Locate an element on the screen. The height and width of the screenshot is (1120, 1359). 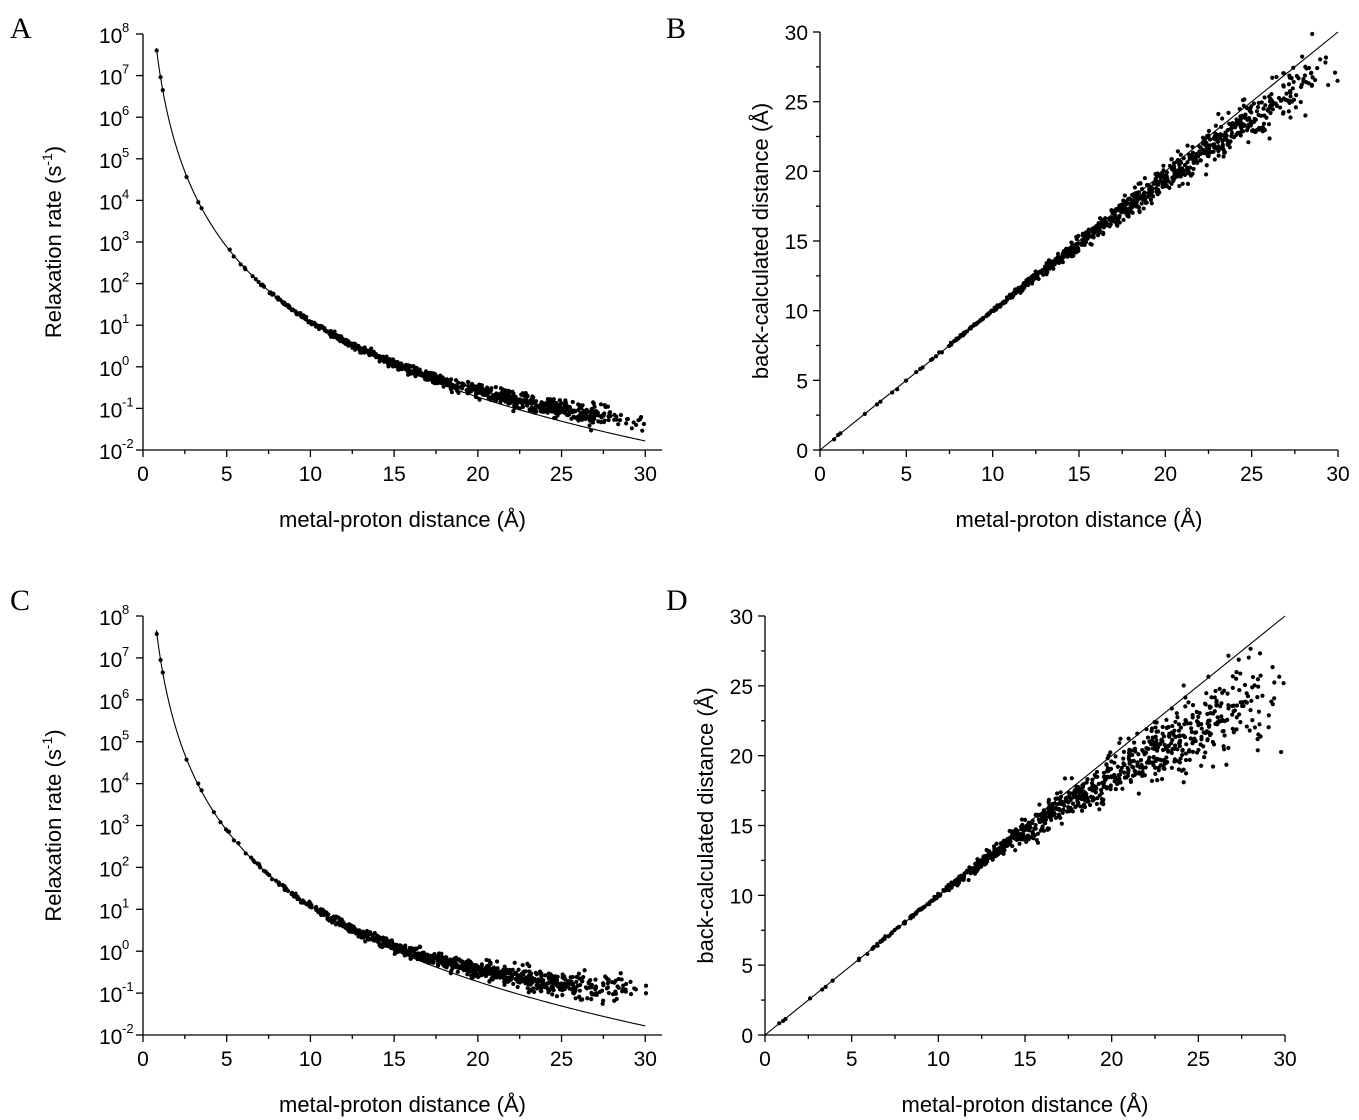
y-axis-title-superscript: -1 is located at coordinates (47, 159).